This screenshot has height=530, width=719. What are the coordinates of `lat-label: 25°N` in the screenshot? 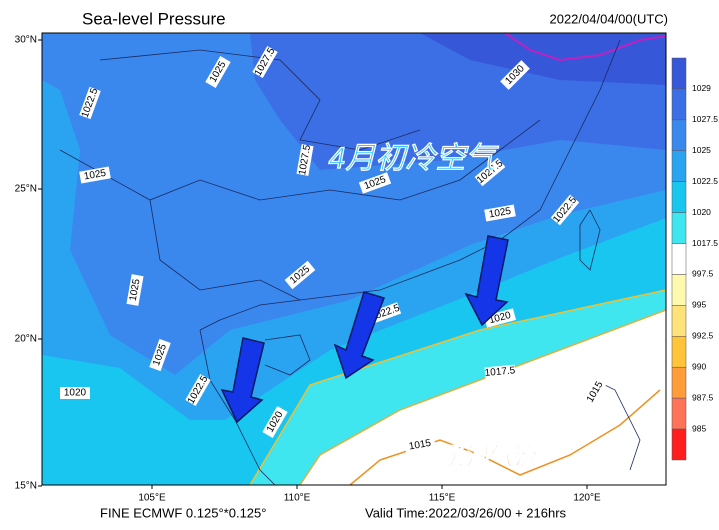 It's located at (26, 189).